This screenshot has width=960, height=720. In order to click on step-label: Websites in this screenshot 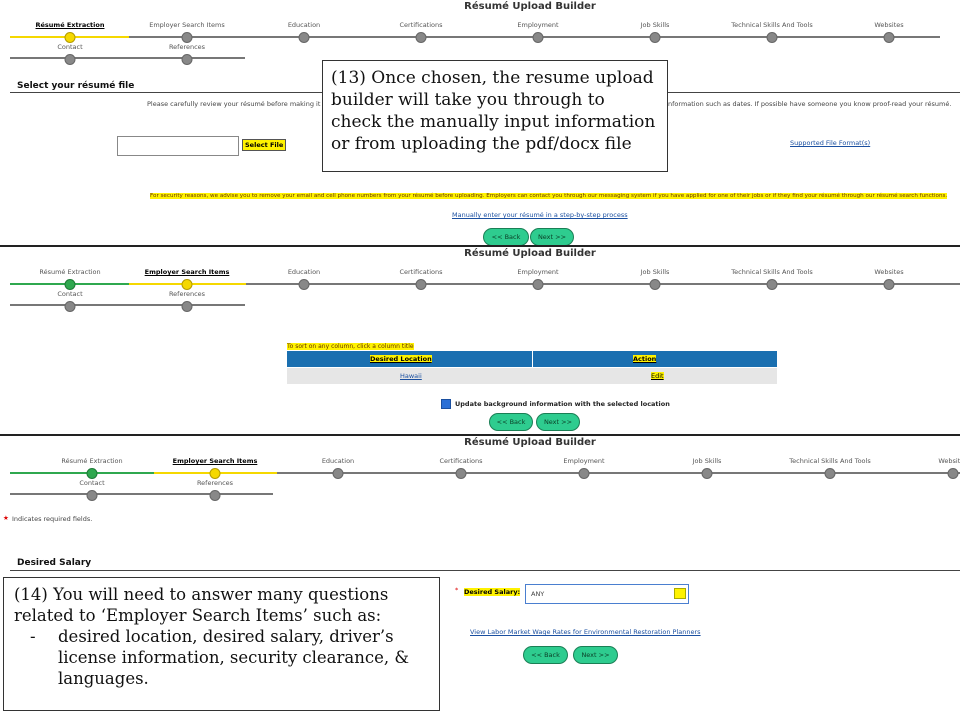, I will do `click(949, 461)`.